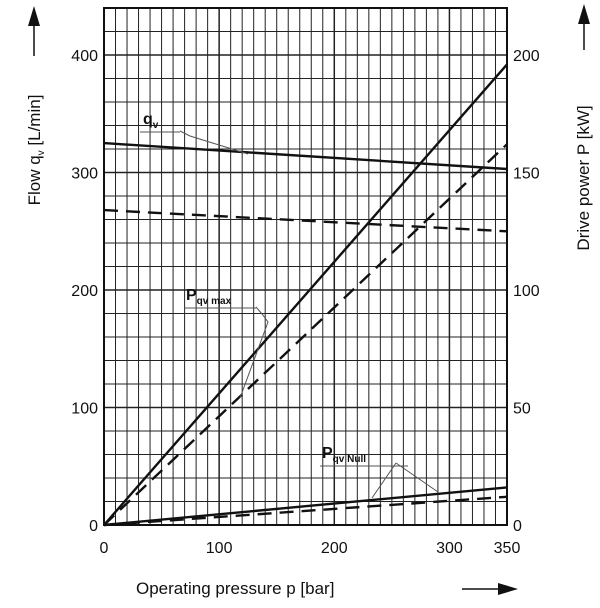 The width and height of the screenshot is (600, 608). Describe the element at coordinates (526, 174) in the screenshot. I see `y-right-tick-label: 150` at that location.